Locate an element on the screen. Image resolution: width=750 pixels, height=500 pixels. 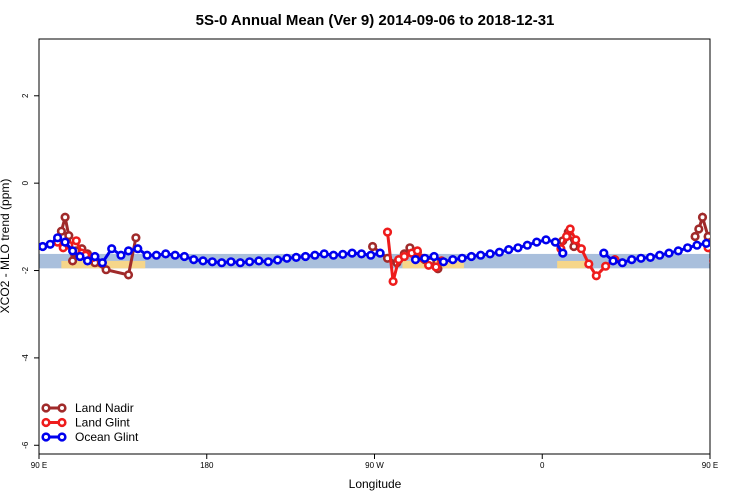
legend-label: Land Nadir is located at coordinates (104, 408).